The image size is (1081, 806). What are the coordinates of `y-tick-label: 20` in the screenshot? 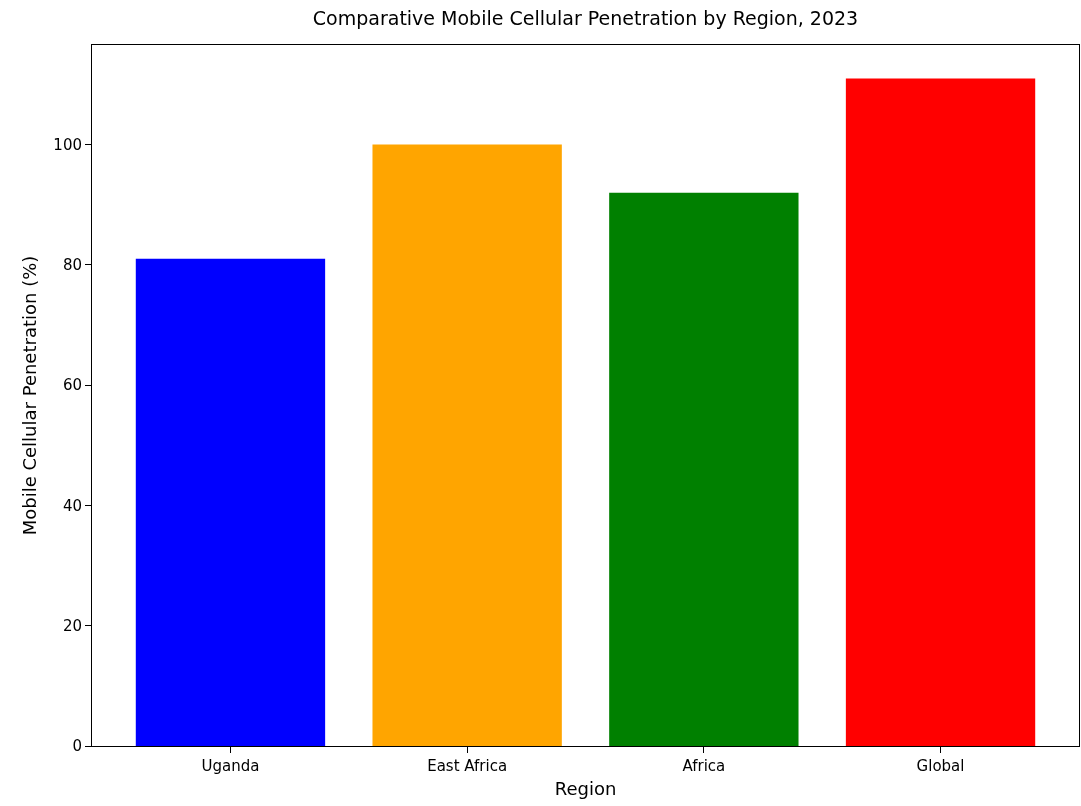 It's located at (72, 625).